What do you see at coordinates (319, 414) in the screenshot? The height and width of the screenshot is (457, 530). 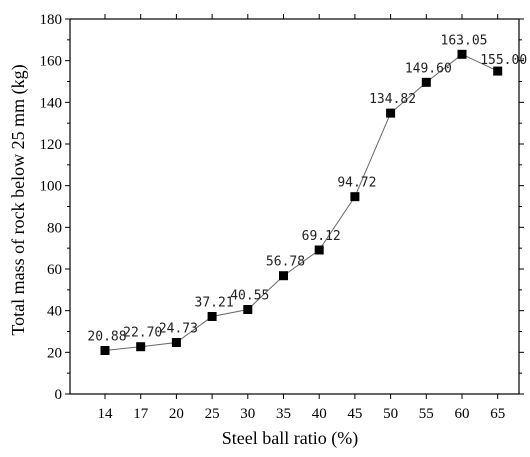 I see `x-tick-label: 40` at bounding box center [319, 414].